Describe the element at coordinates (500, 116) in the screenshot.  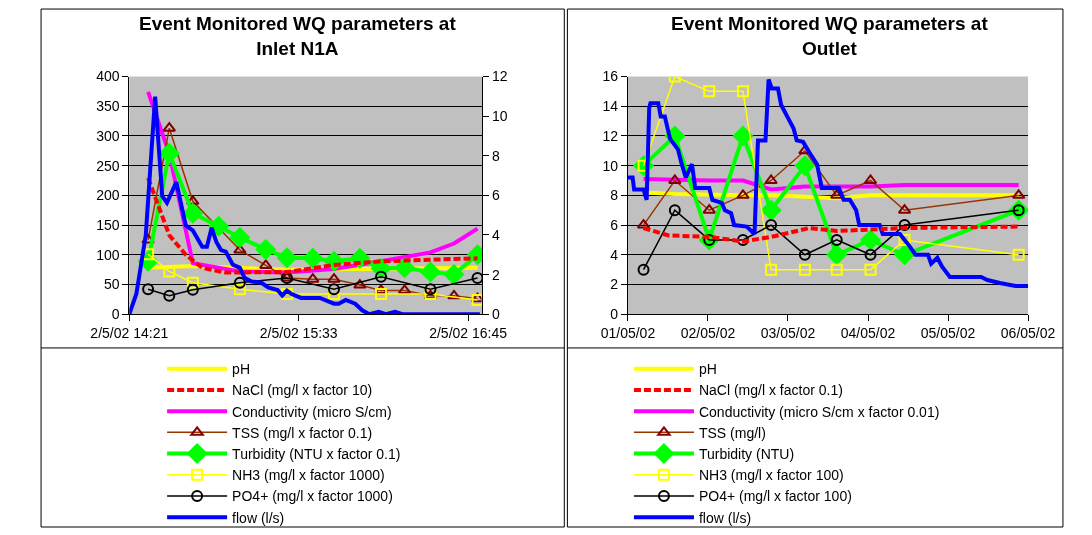
I see `y2-tick-label: 10` at that location.